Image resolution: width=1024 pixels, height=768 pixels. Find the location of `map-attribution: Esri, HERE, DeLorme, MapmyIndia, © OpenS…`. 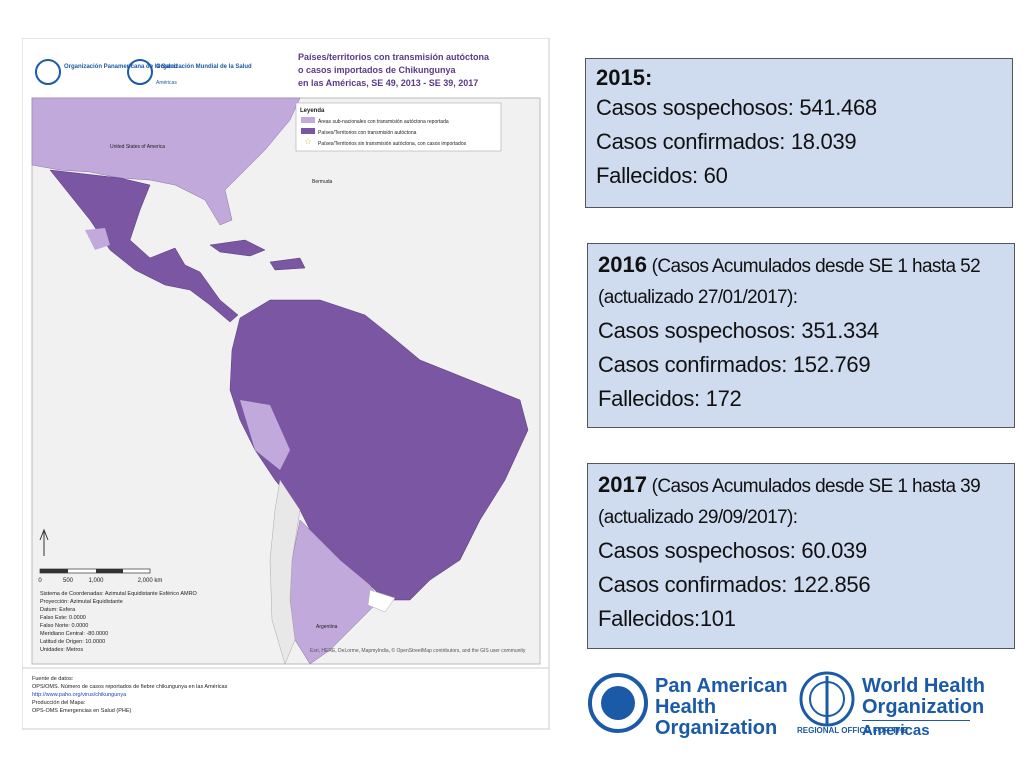

map-attribution: Esri, HERE, DeLorme, MapmyIndia, © OpenS… is located at coordinates (418, 650).